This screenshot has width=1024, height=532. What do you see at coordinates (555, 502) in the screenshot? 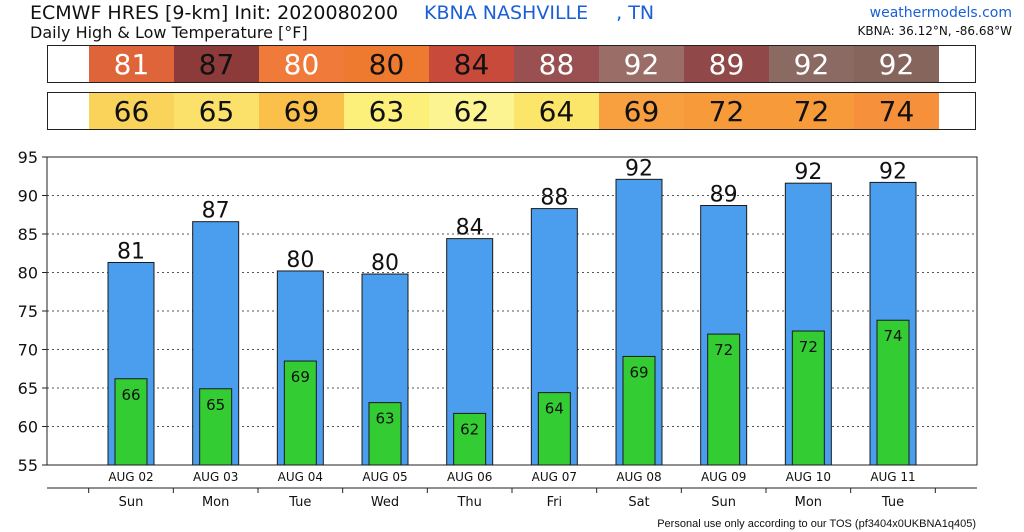
I see `weekday-label: Fri` at bounding box center [555, 502].